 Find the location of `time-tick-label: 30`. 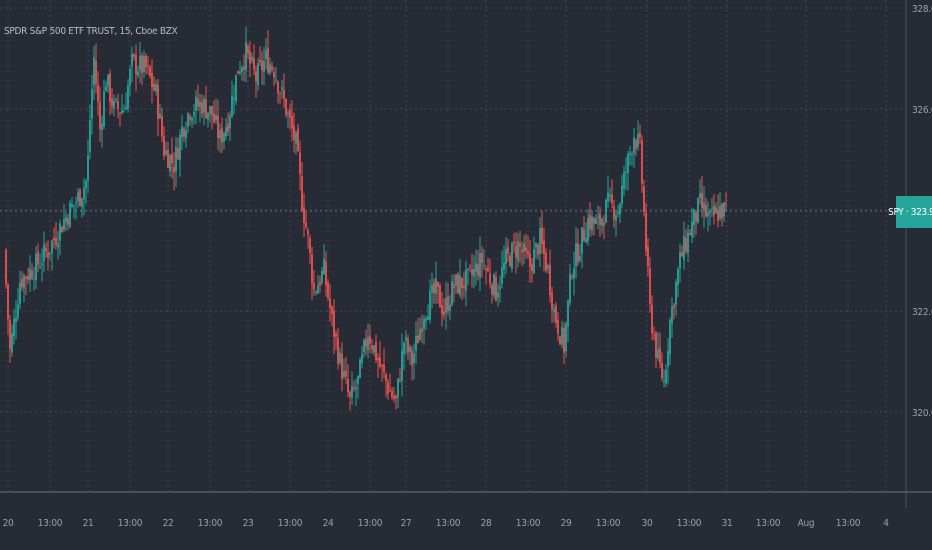

time-tick-label: 30 is located at coordinates (647, 523).